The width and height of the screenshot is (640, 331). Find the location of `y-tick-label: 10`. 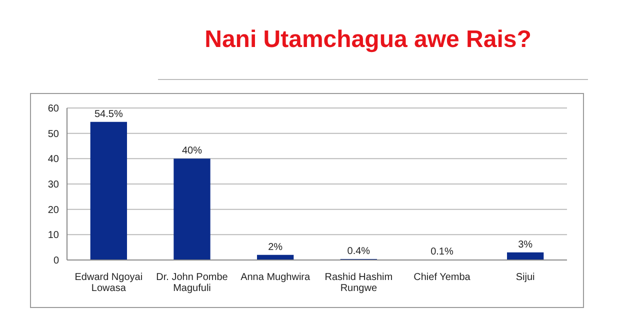

y-tick-label: 10 is located at coordinates (54, 236).